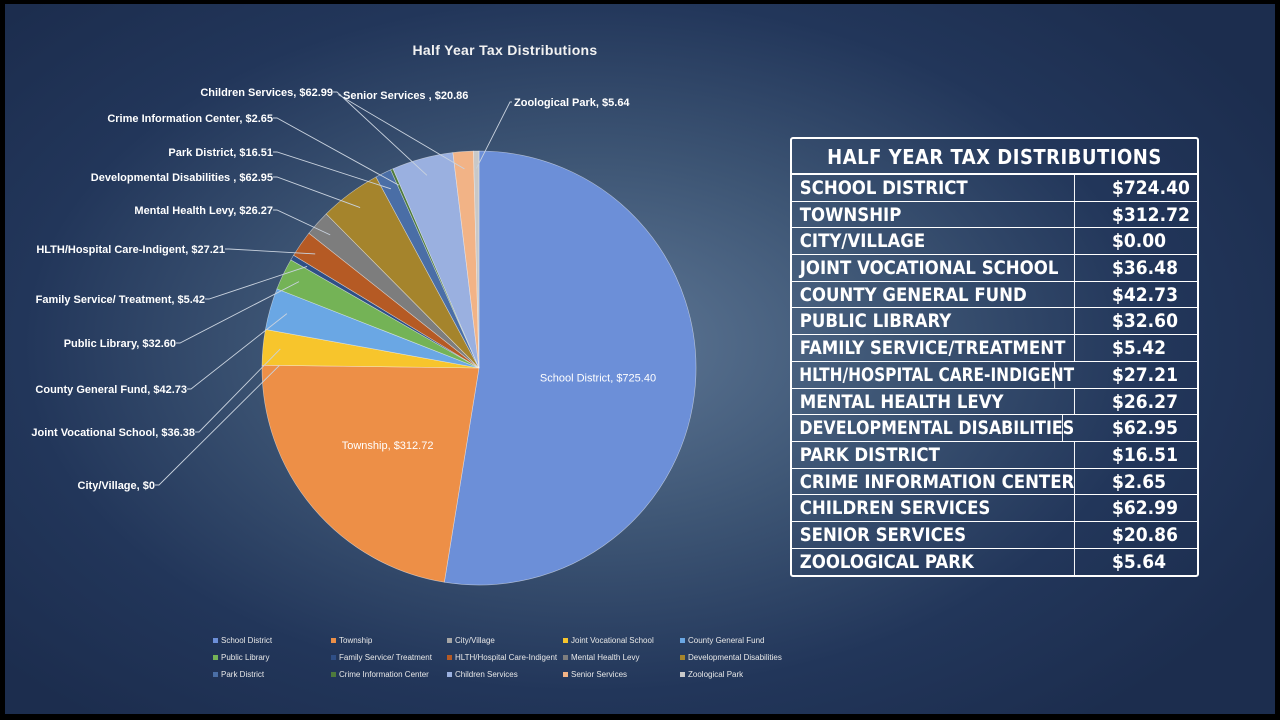  Describe the element at coordinates (1151, 214) in the screenshot. I see `row-value: $312.72` at that location.